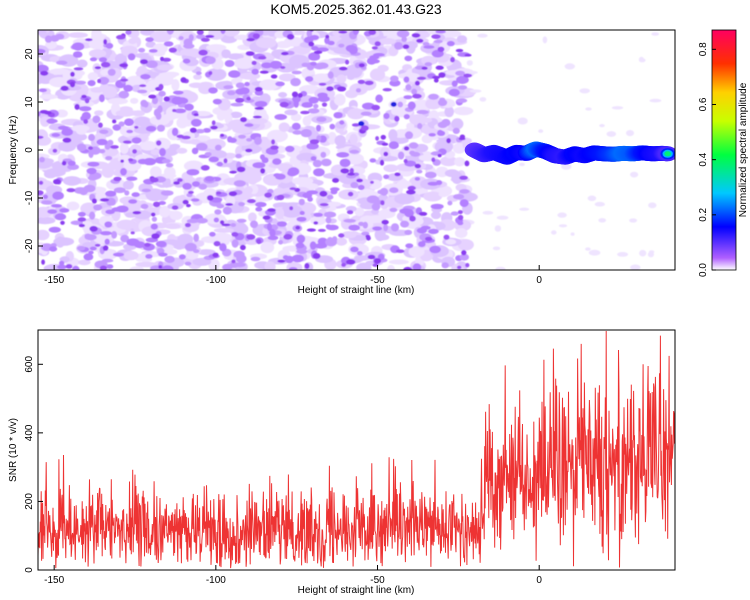 The height and width of the screenshot is (600, 750). Describe the element at coordinates (216, 280) in the screenshot. I see `x-tick-label: -100` at that location.